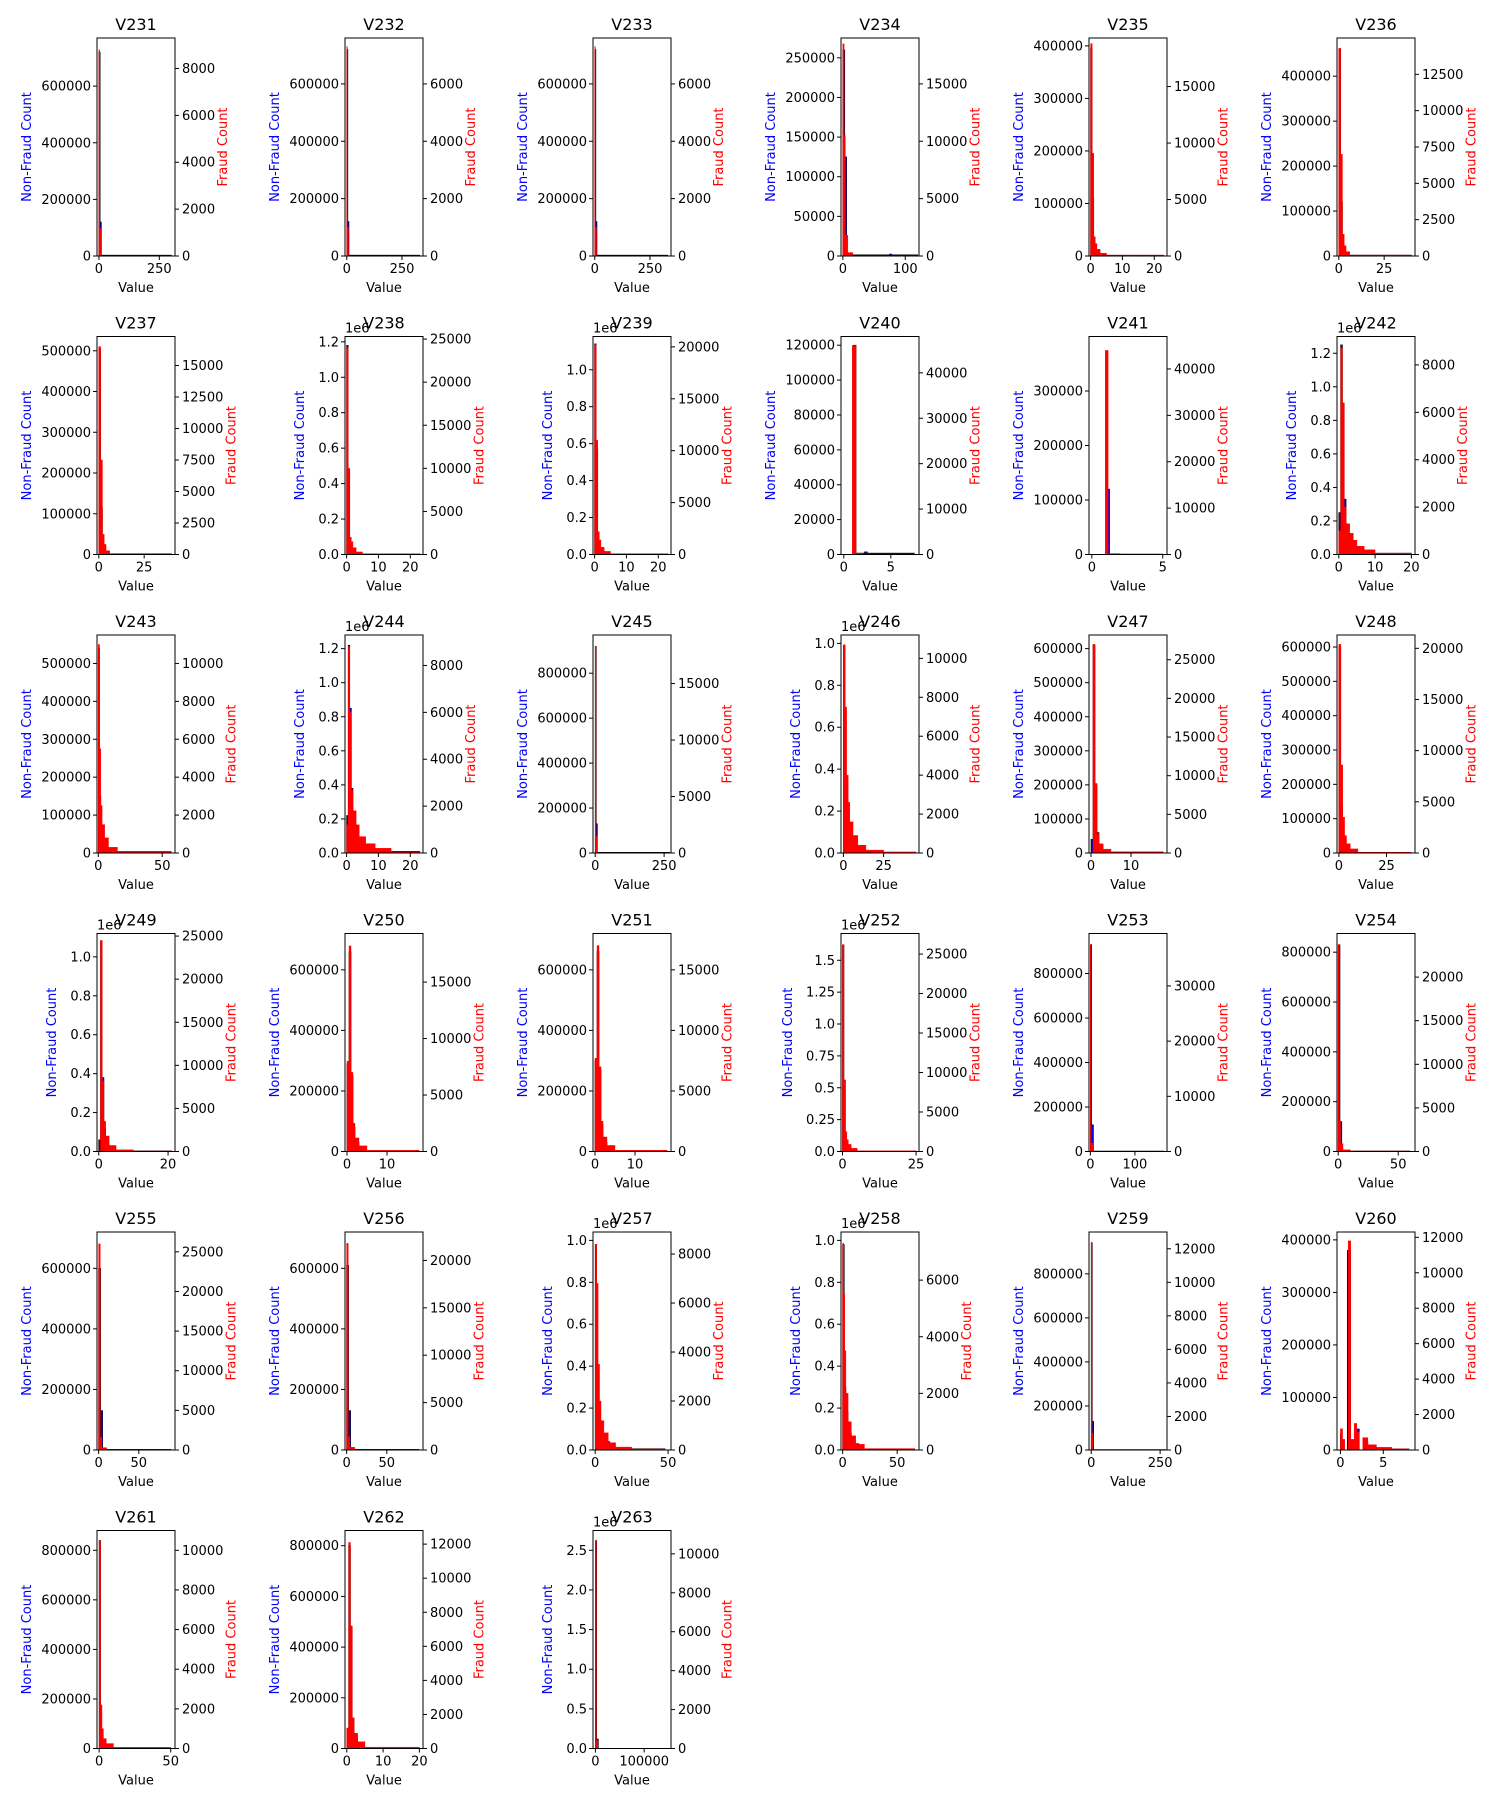 The height and width of the screenshot is (1800, 1500). What do you see at coordinates (383, 1517) in the screenshot?
I see `subplot-title: V262` at bounding box center [383, 1517].